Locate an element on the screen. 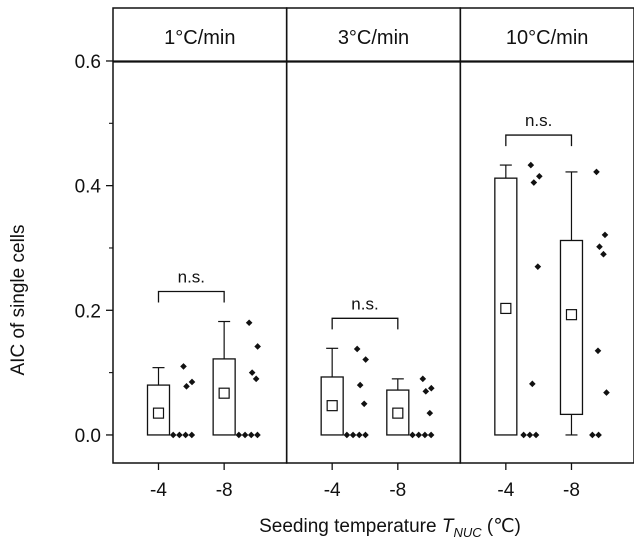 This screenshot has height=547, width=634. x-axis-title-subscript: NUC is located at coordinates (467, 532).